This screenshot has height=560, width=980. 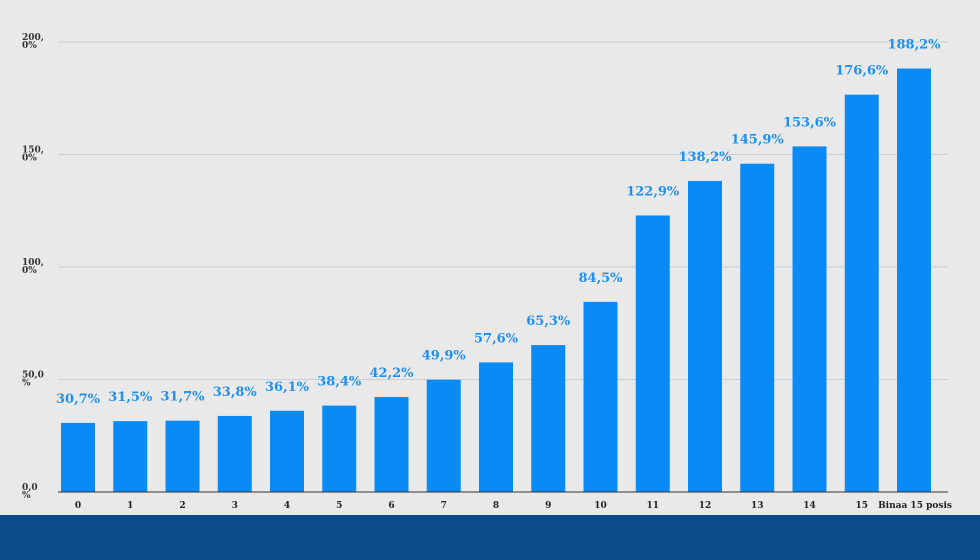 I want to click on x-tick-label: Binaa 15 posis, so click(x=915, y=506).